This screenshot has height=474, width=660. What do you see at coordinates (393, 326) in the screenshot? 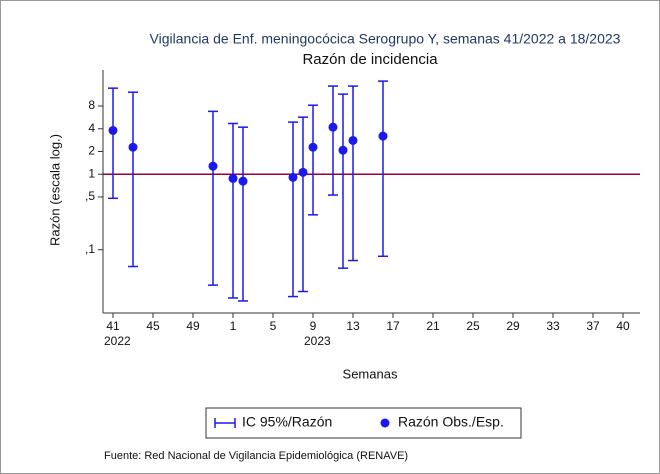
I see `x-tick-label: 17` at bounding box center [393, 326].